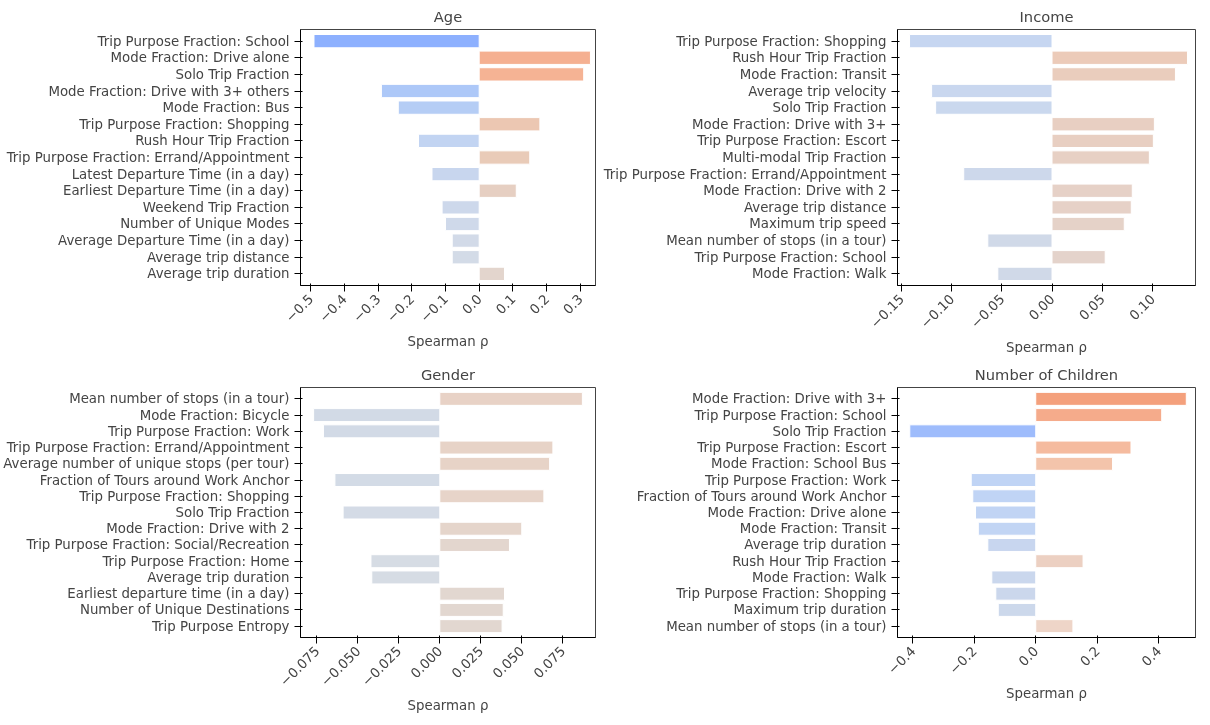 This screenshot has width=1210, height=725. Describe the element at coordinates (1046, 374) in the screenshot. I see `chart-title: Number of Children` at that location.